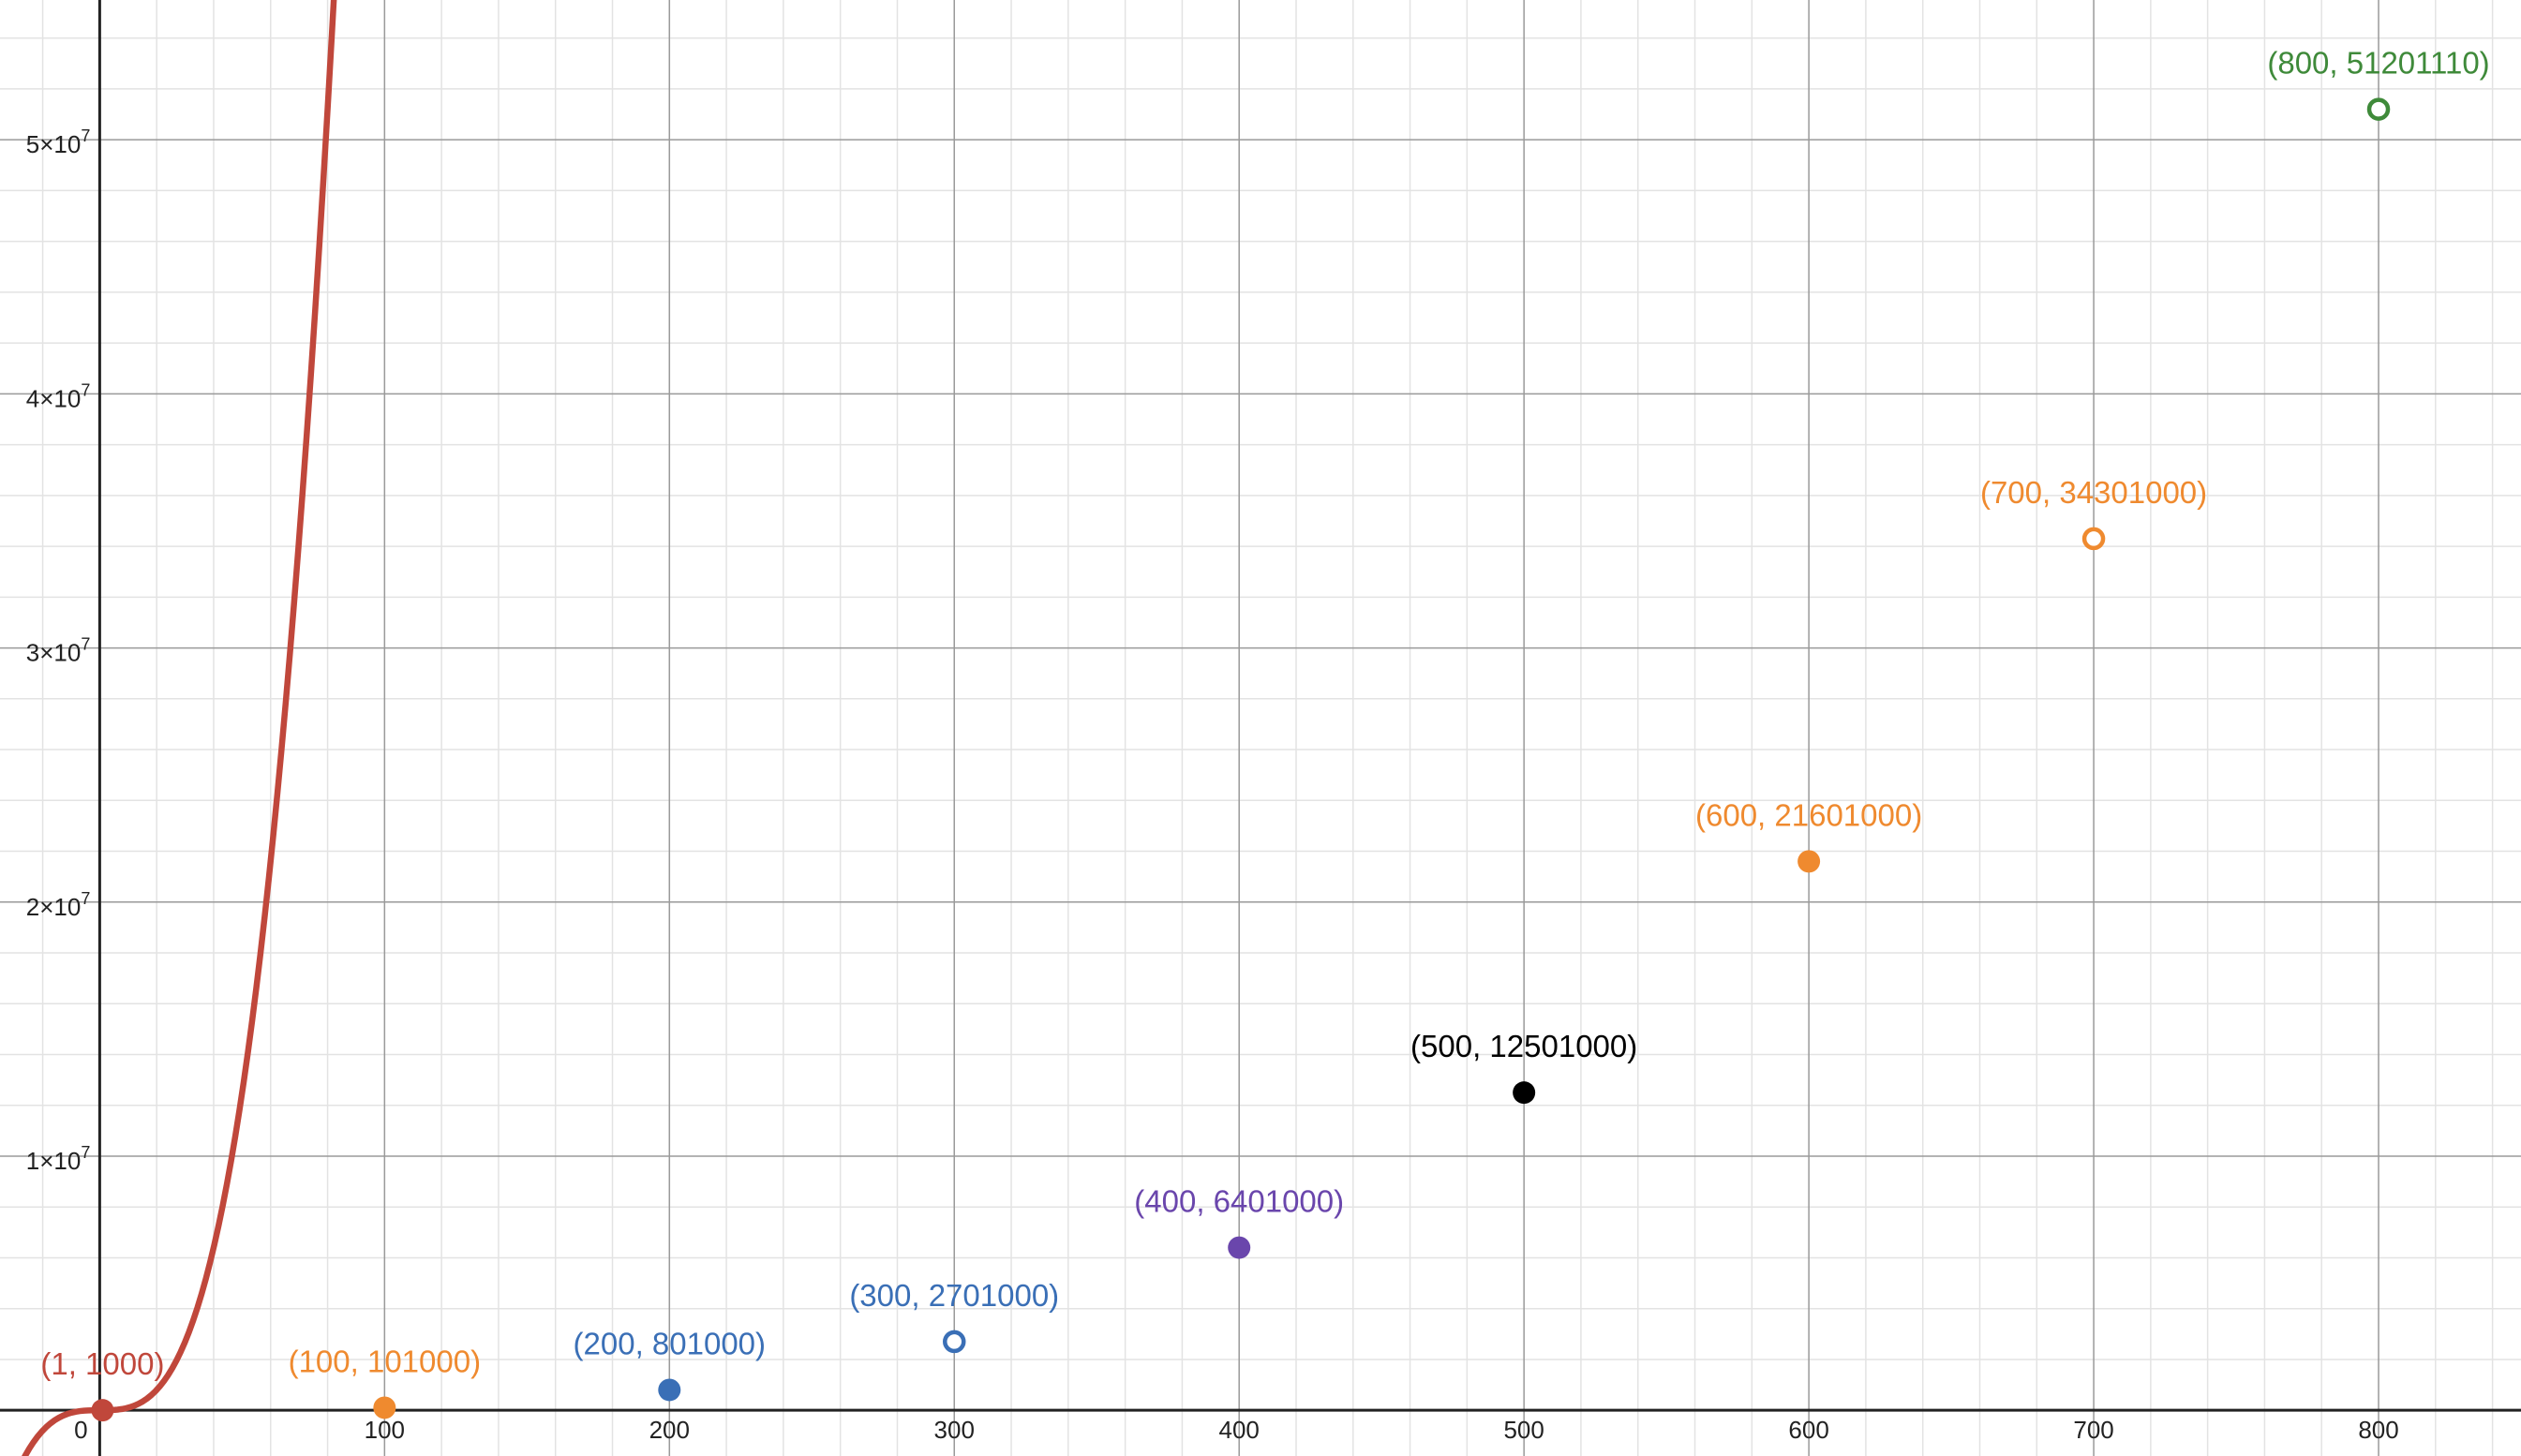 This screenshot has width=2521, height=1456. I want to click on y-tick-label: 3×10⁷, so click(58, 651).